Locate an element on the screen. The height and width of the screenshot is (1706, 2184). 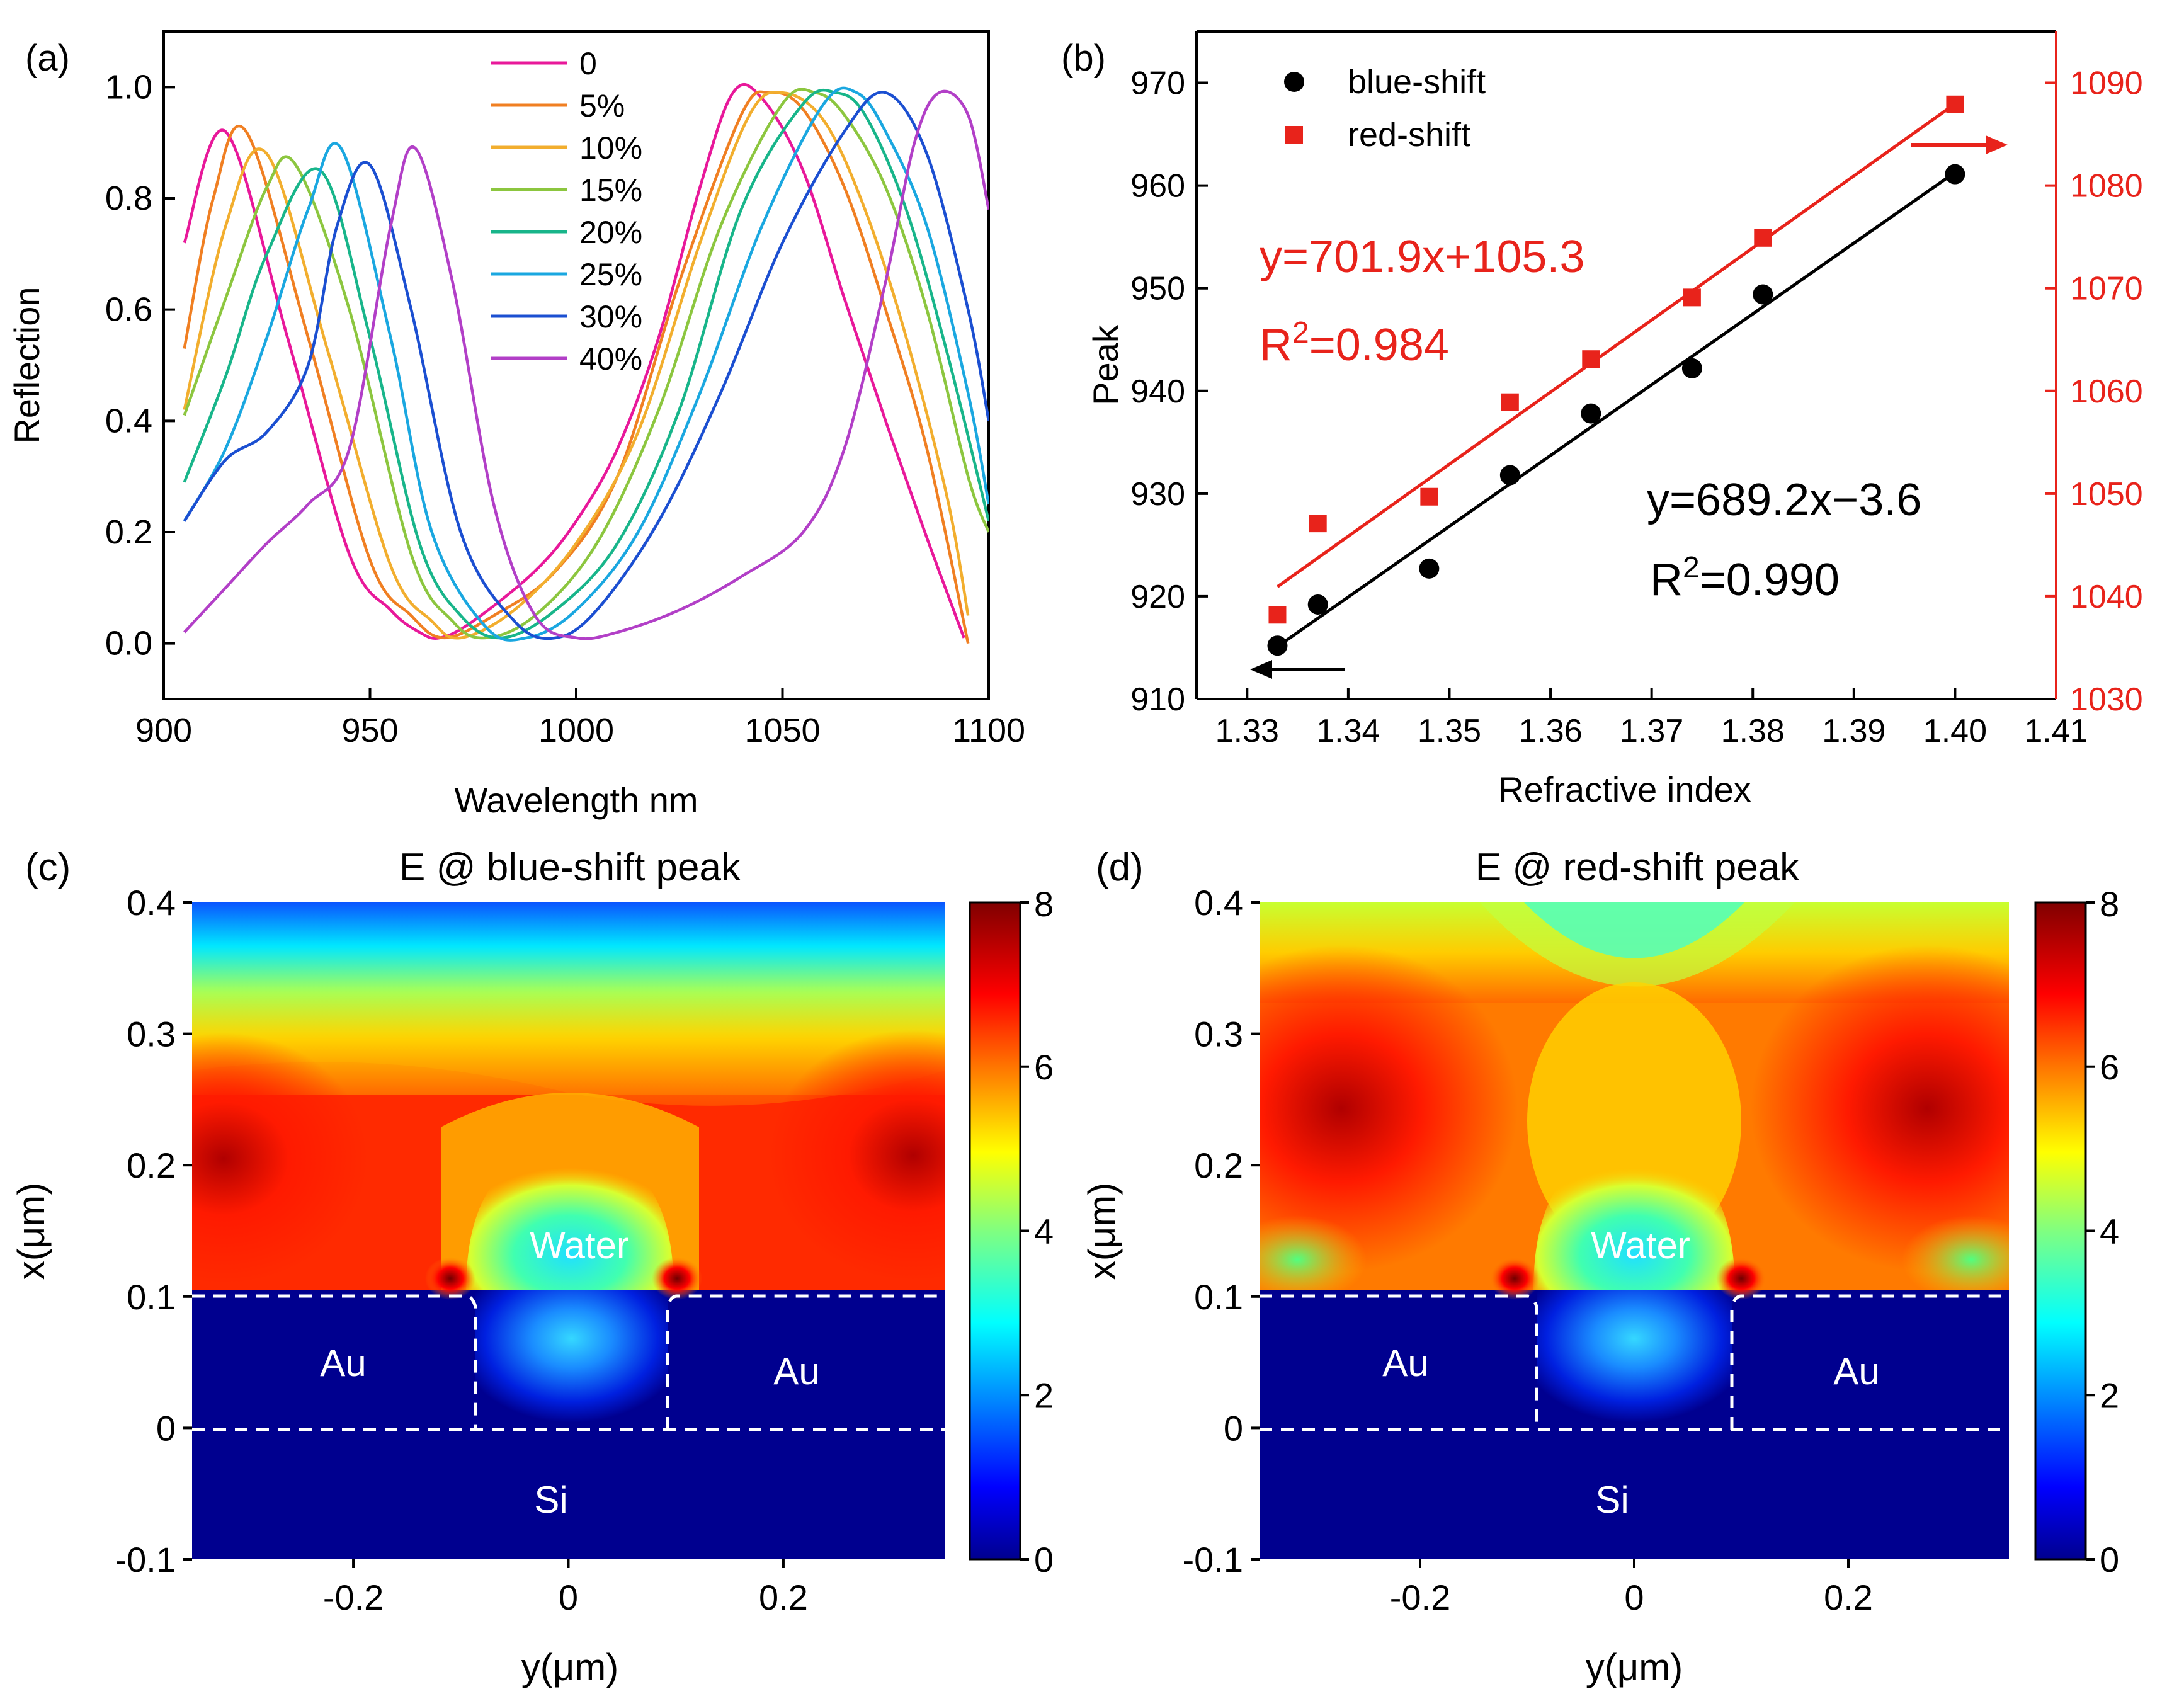
right-tick-label: 1070 is located at coordinates (2106, 289).